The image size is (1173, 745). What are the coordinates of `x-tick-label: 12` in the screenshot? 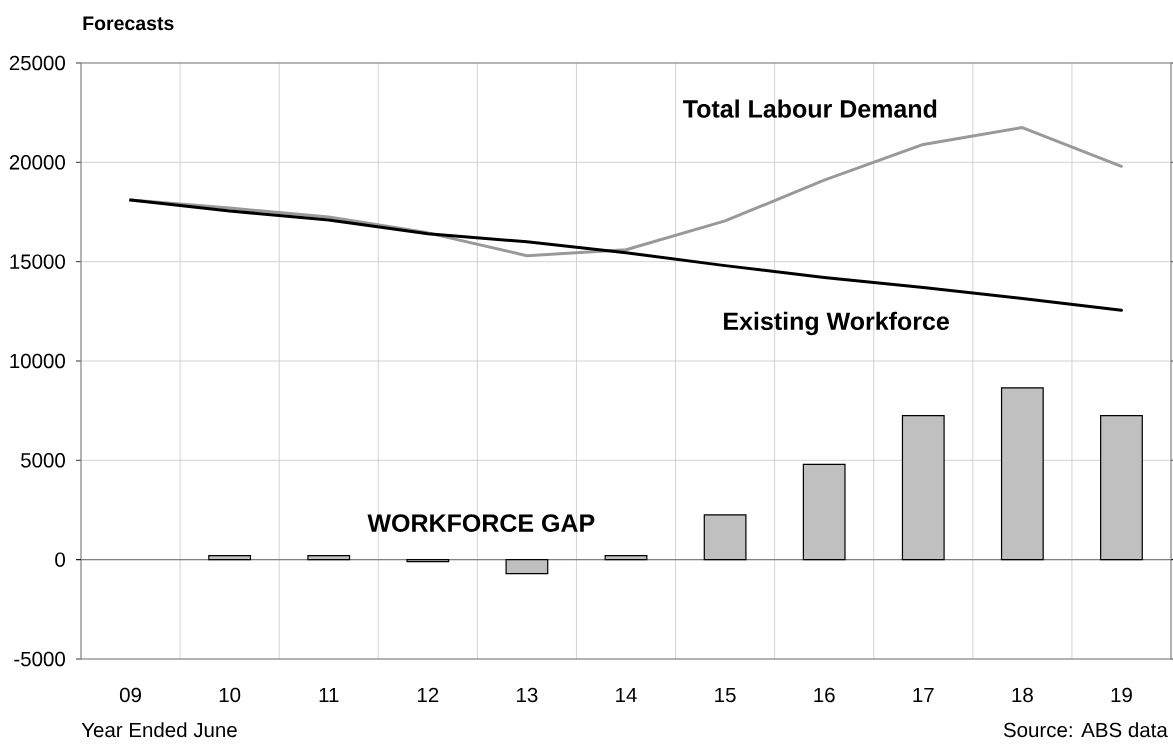 It's located at (428, 694).